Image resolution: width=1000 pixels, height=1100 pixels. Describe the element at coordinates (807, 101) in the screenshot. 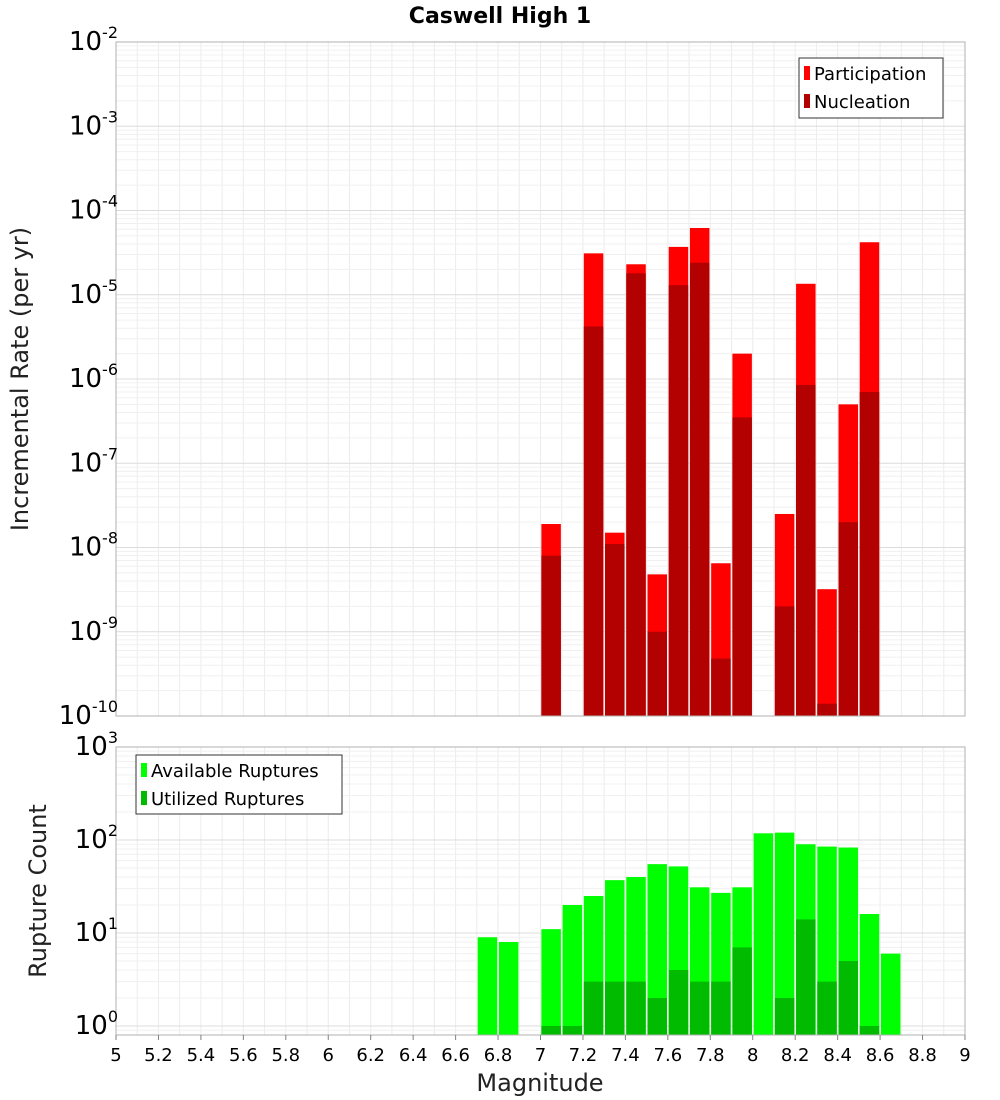

I see `legend-swatch-nucleation` at that location.